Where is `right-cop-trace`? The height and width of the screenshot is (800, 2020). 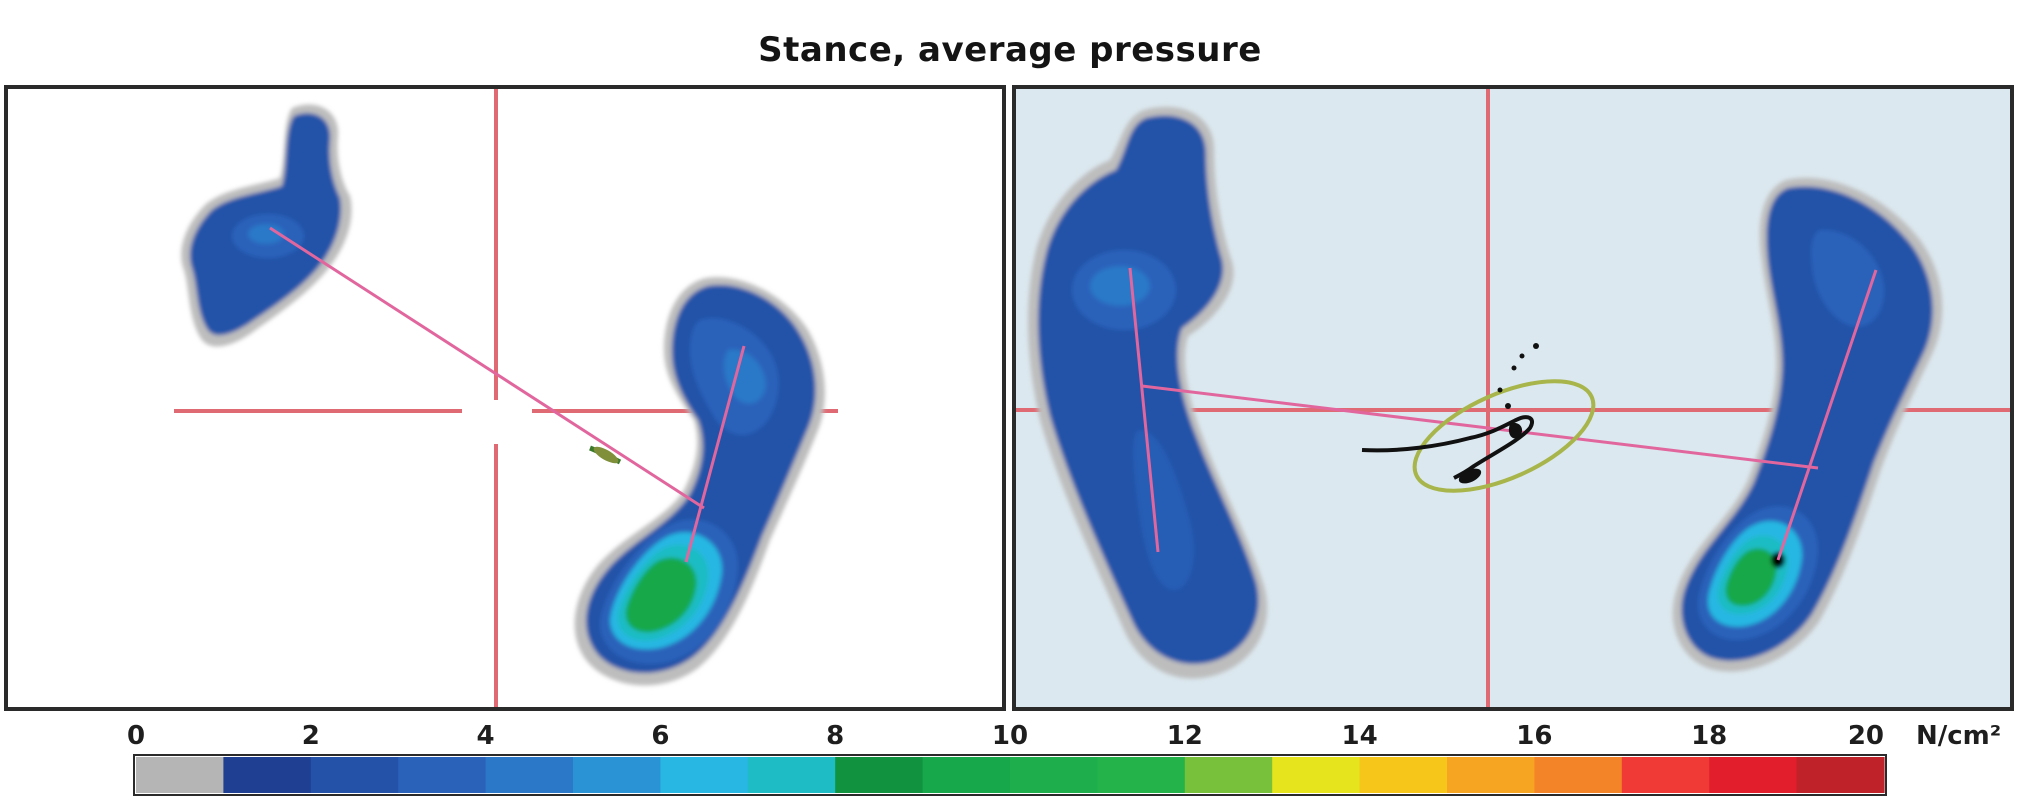 right-cop-trace is located at coordinates (1478, 418).